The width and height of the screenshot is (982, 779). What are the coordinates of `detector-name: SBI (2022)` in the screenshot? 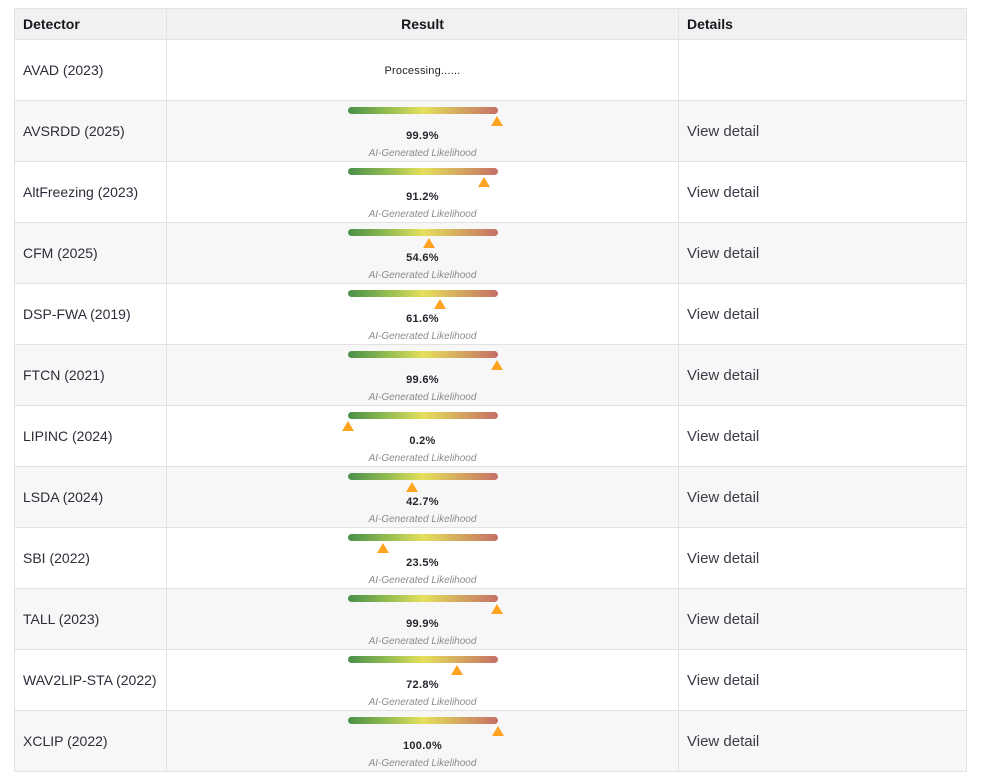 It's located at (90, 558).